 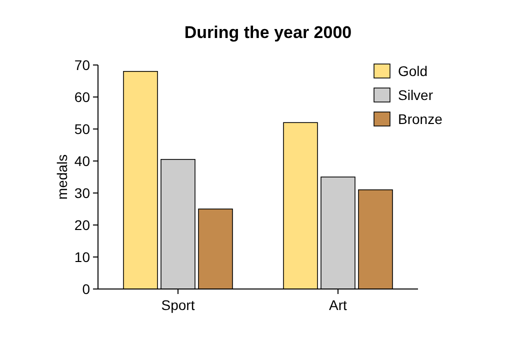 I want to click on legend-label: Silver, so click(x=416, y=94).